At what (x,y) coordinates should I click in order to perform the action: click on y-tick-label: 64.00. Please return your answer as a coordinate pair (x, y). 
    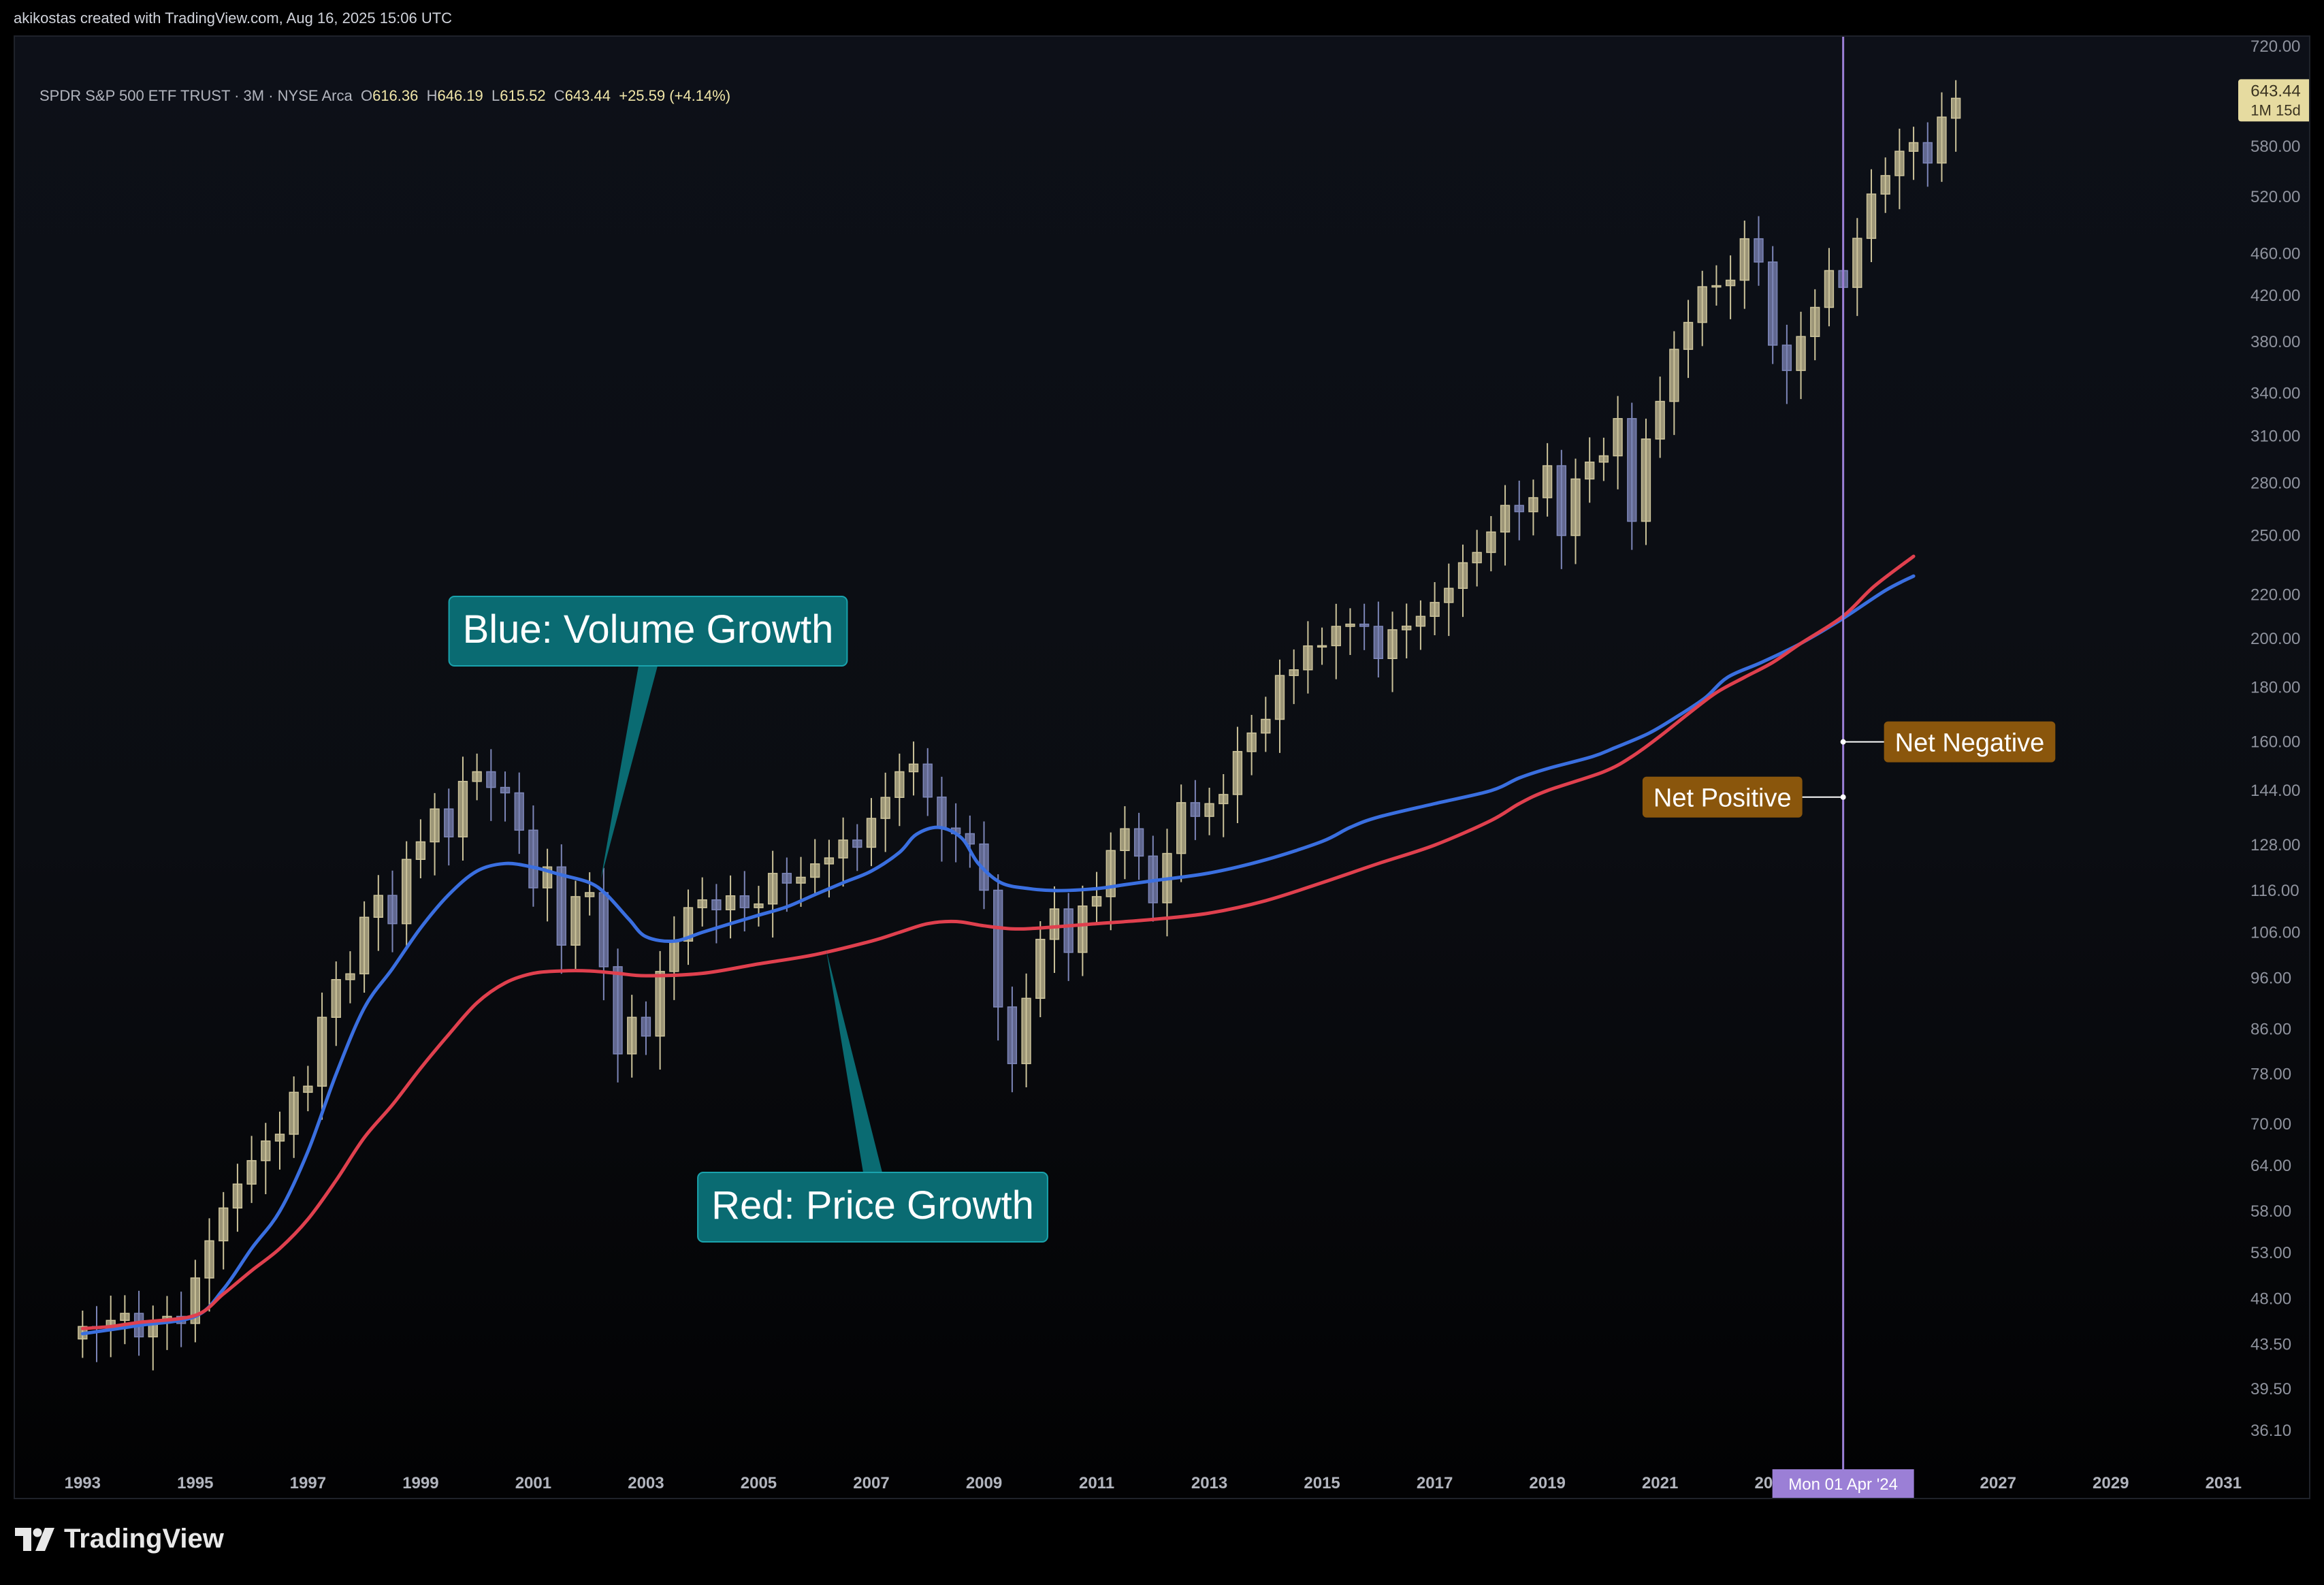
    Looking at the image, I should click on (2270, 1166).